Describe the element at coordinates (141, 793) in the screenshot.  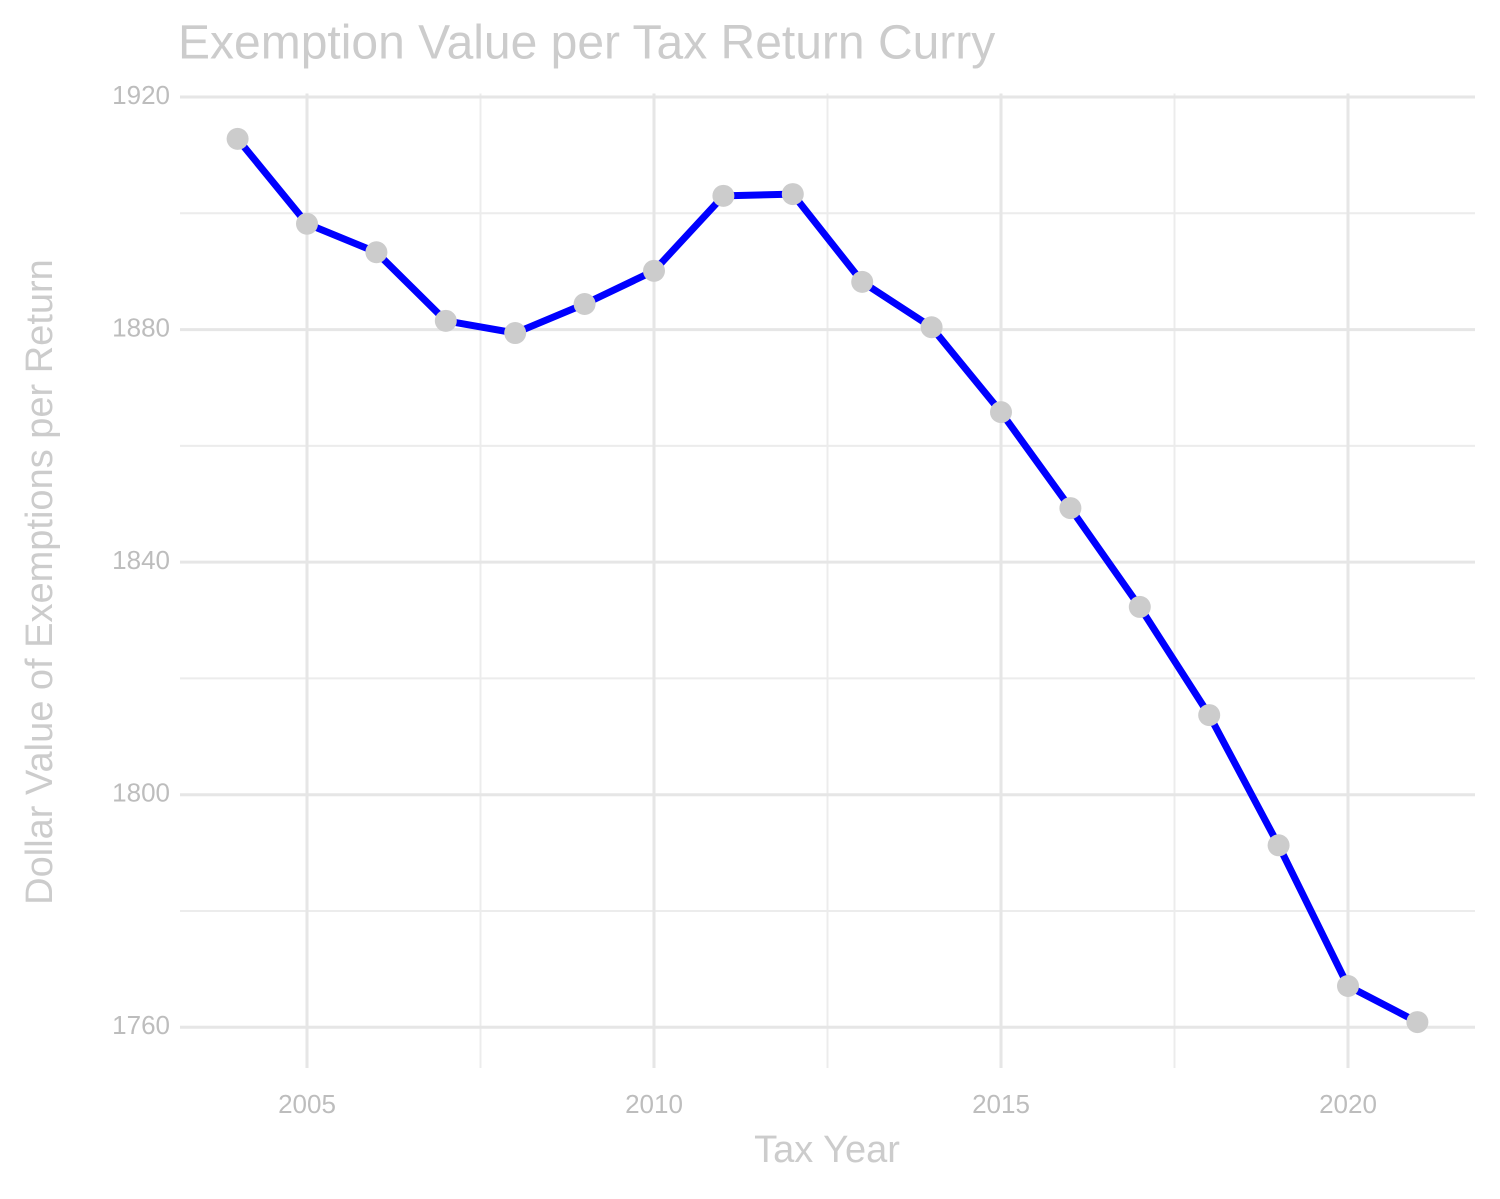
I see `y-tick-label: 1800` at that location.